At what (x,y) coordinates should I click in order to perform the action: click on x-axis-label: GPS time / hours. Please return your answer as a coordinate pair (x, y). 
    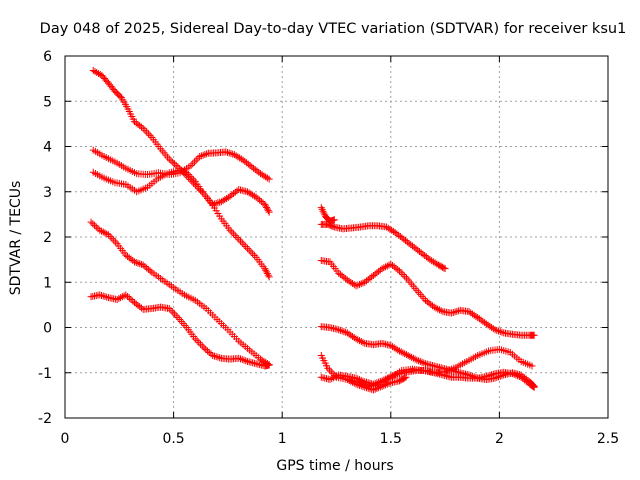
    Looking at the image, I should click on (334, 466).